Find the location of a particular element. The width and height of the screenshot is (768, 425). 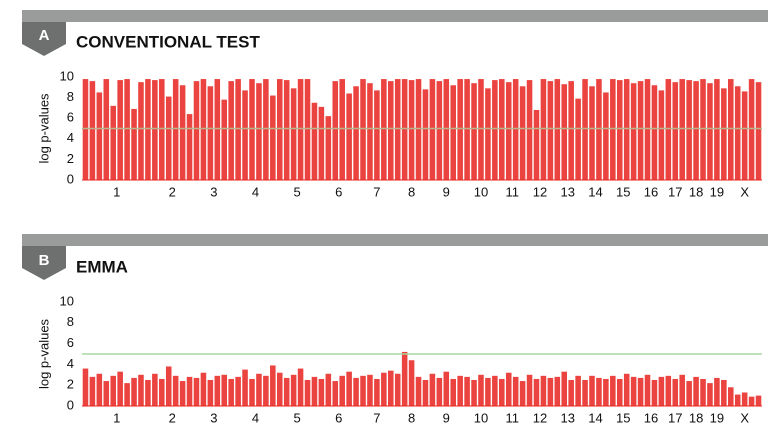

panel-title: EMMA is located at coordinates (102, 266).